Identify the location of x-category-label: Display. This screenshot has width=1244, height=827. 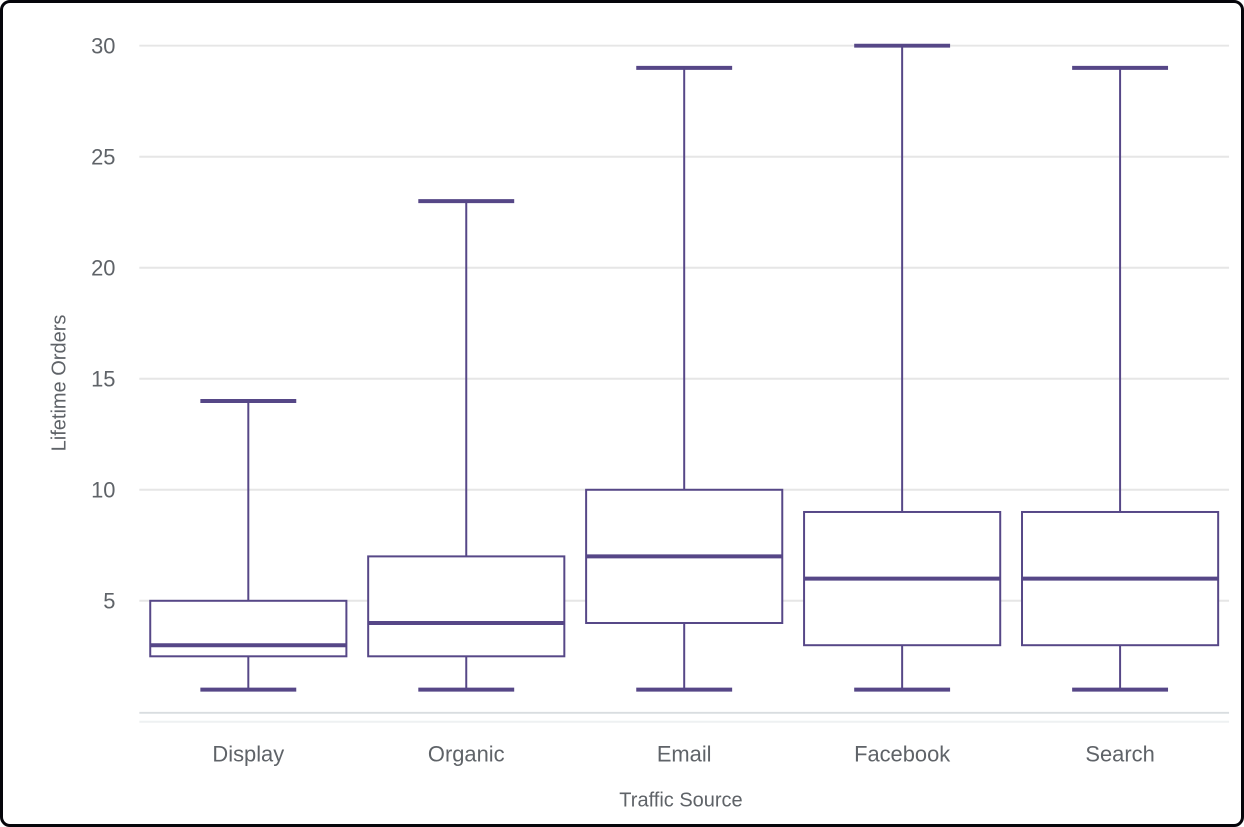
(248, 753).